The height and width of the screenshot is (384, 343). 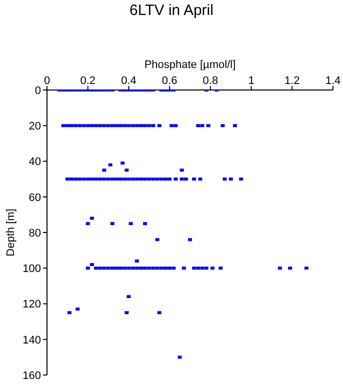 What do you see at coordinates (31, 376) in the screenshot?
I see `y-tick-label: 160` at bounding box center [31, 376].